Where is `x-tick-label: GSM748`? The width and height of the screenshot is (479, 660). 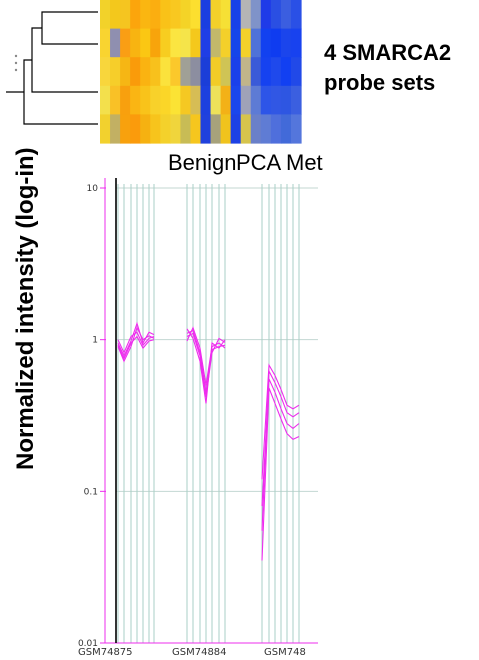 x-tick-label: GSM748 is located at coordinates (285, 652).